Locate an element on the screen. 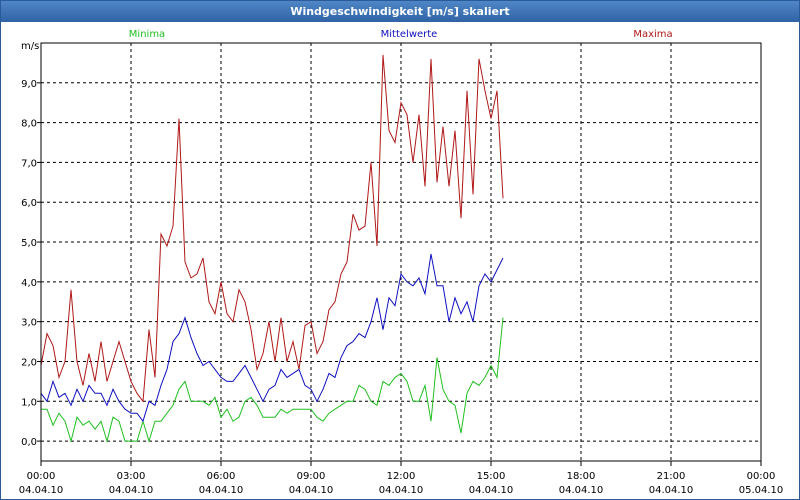  y-tick-label: 0,0 is located at coordinates (29, 442).